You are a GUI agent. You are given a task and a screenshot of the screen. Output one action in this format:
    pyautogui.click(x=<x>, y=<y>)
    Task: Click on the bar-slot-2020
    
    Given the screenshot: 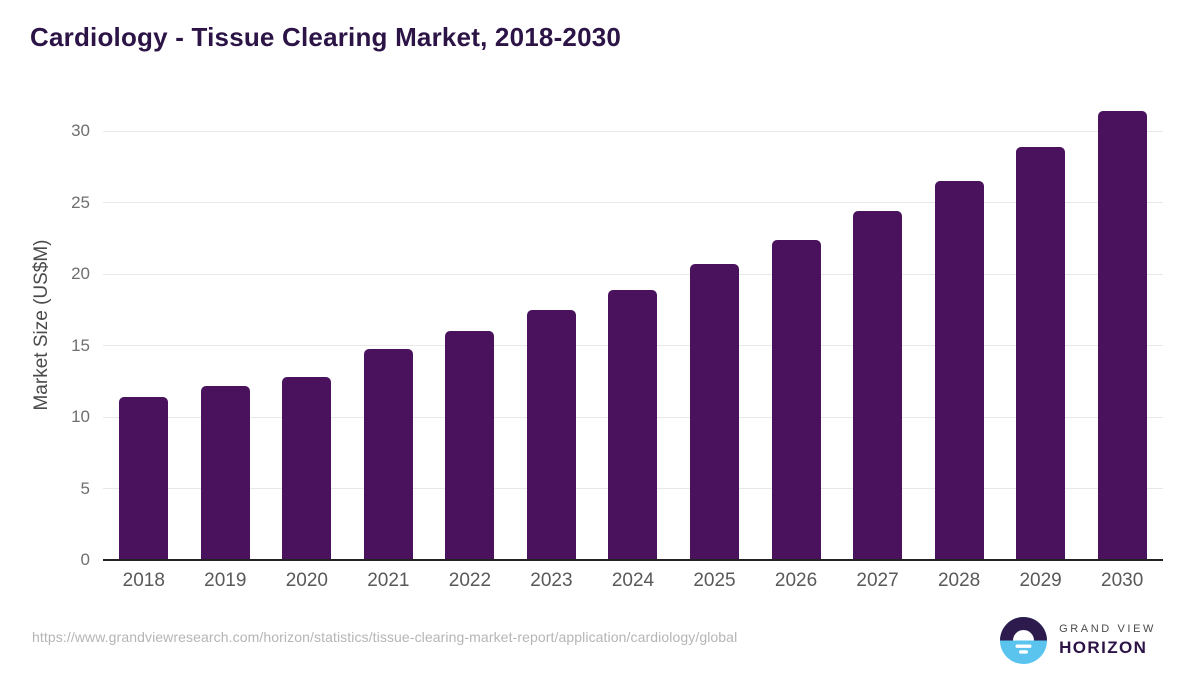 What is the action you would take?
    pyautogui.click(x=307, y=325)
    